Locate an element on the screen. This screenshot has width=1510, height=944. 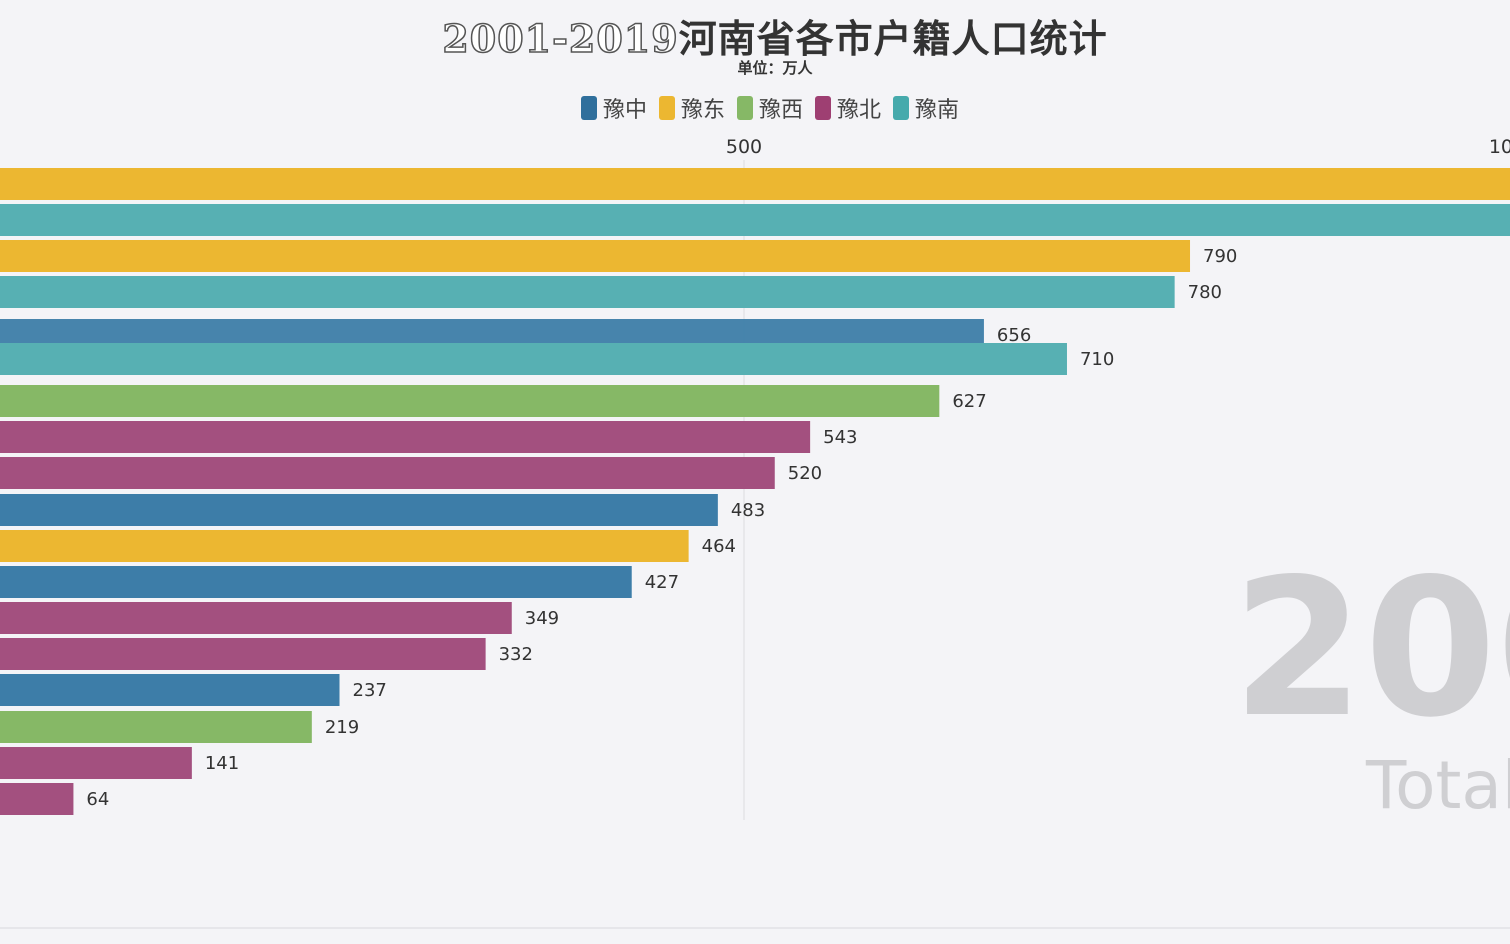
bar-value-label: 349 is located at coordinates (542, 618).